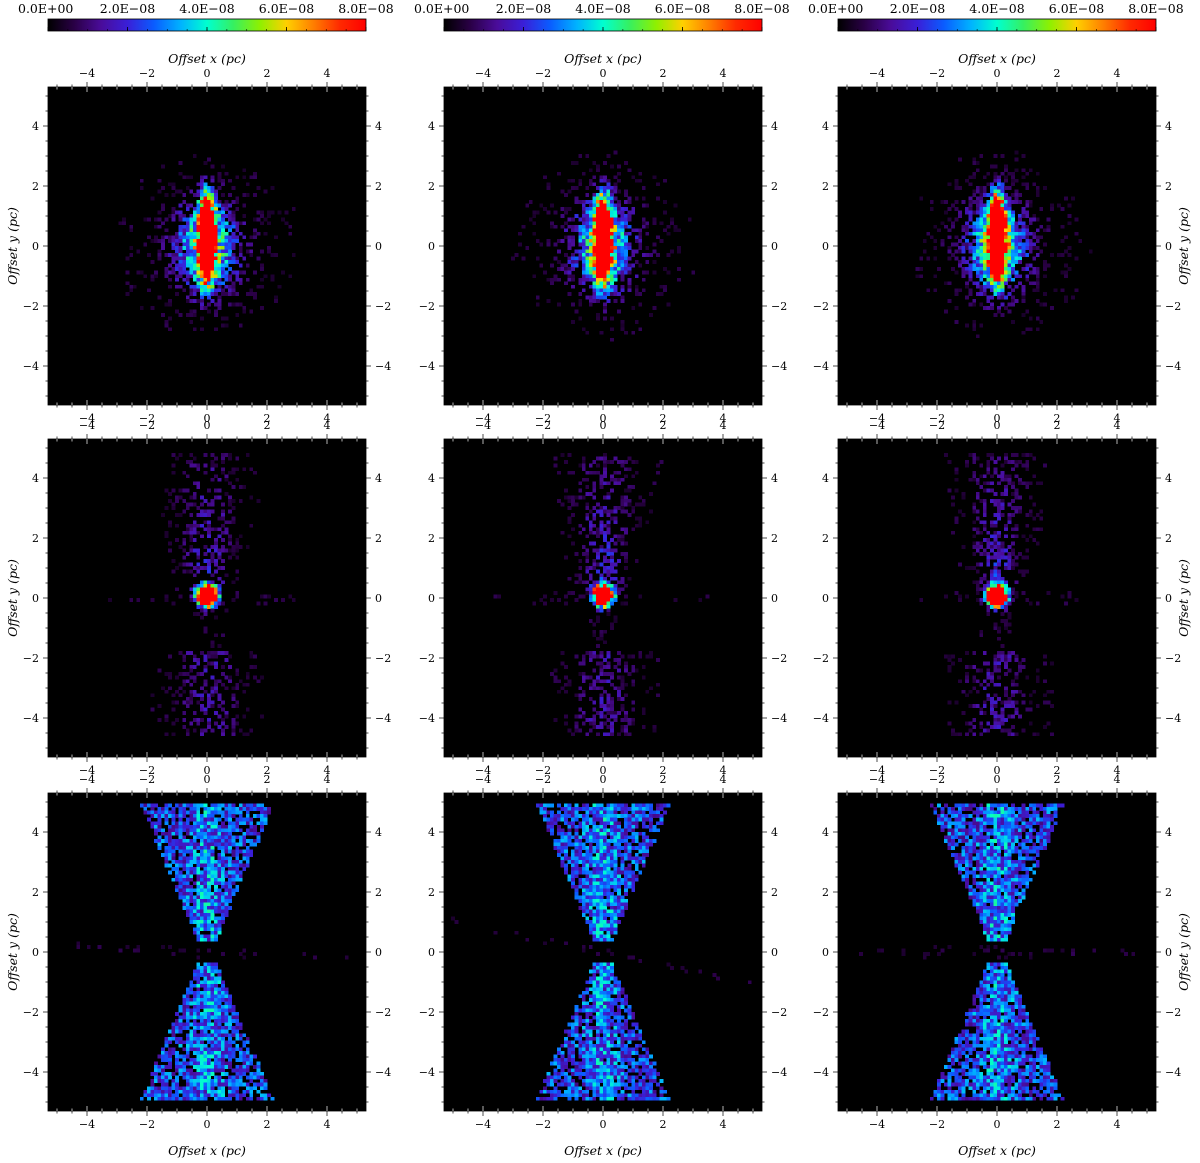 The height and width of the screenshot is (1163, 1200). Describe the element at coordinates (202, 595) in the screenshot. I see `heatmap-cells` at that location.